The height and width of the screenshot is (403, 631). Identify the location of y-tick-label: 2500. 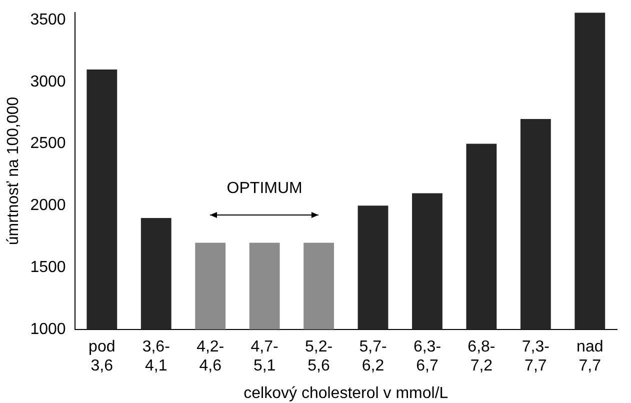
(48, 143).